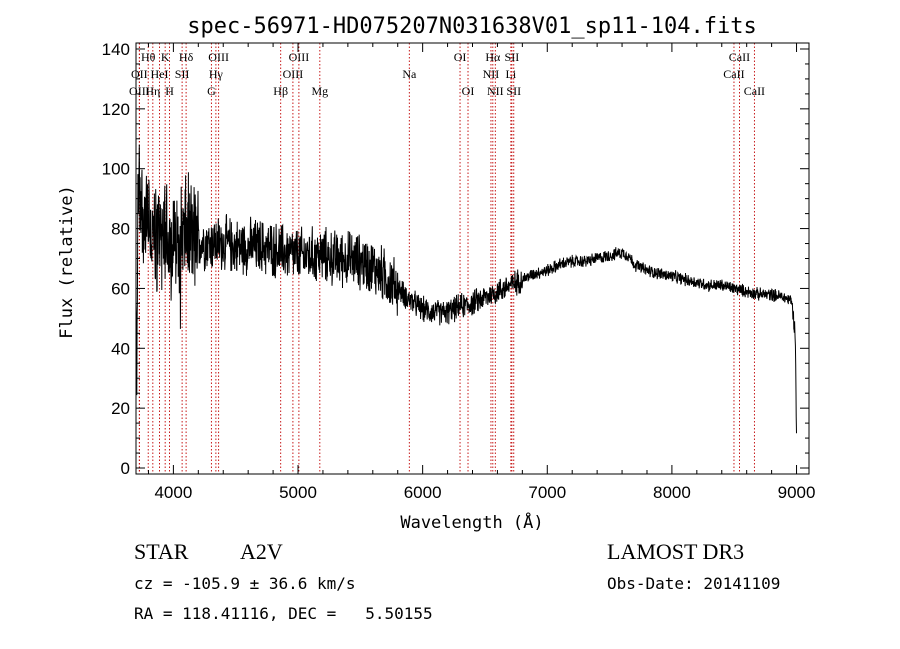 This screenshot has width=900, height=649. Describe the element at coordinates (173, 492) in the screenshot. I see `x-tick-label: 4000` at that location.